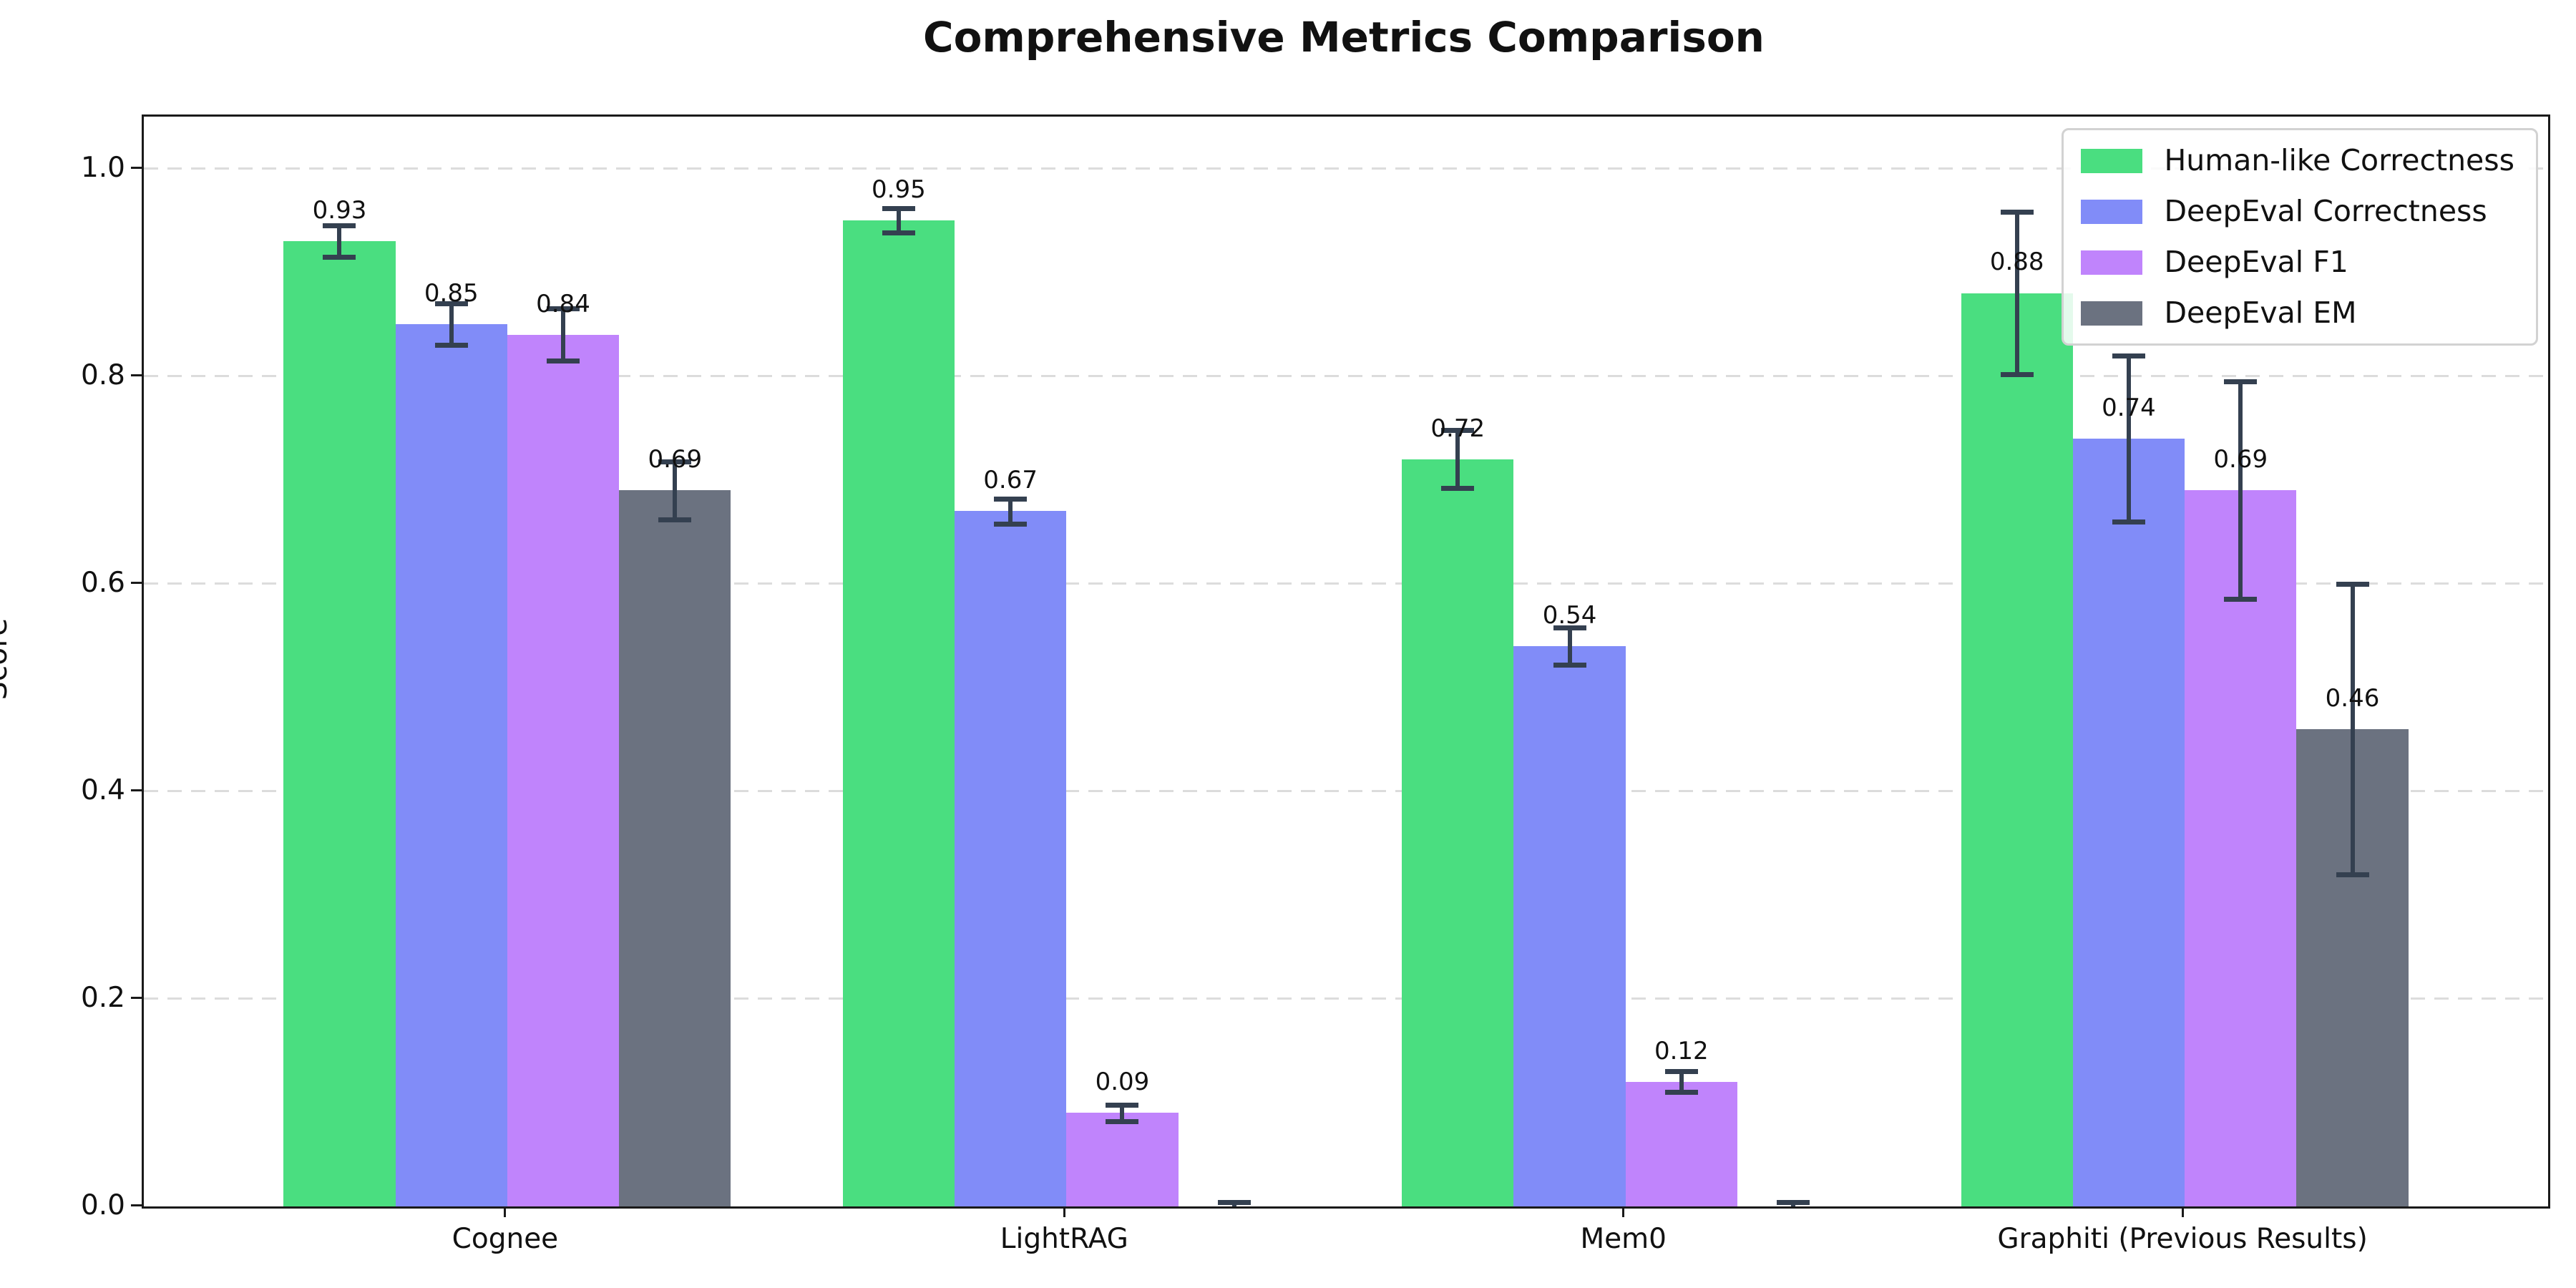 The width and height of the screenshot is (2576, 1288). I want to click on bar-value-label: 0.69, so click(2240, 460).